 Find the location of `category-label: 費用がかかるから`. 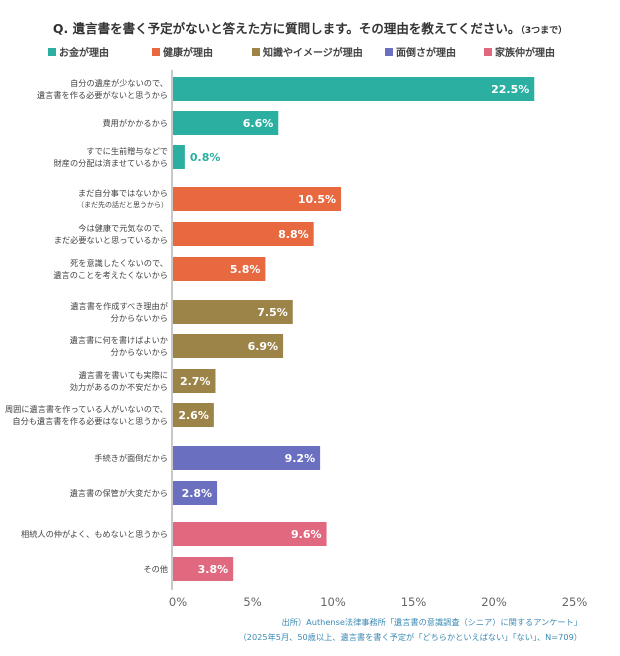

category-label: 費用がかかるから is located at coordinates (135, 123).